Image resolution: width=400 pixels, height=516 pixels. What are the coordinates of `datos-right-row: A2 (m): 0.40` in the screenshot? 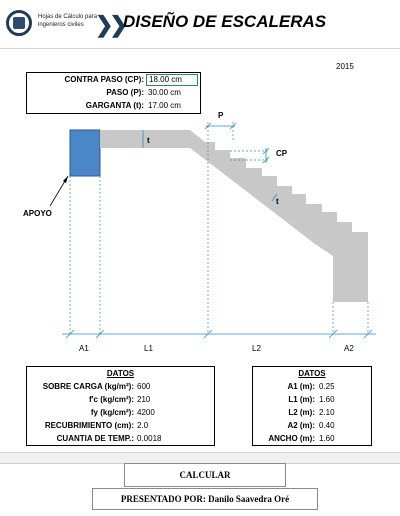 It's located at (312, 425).